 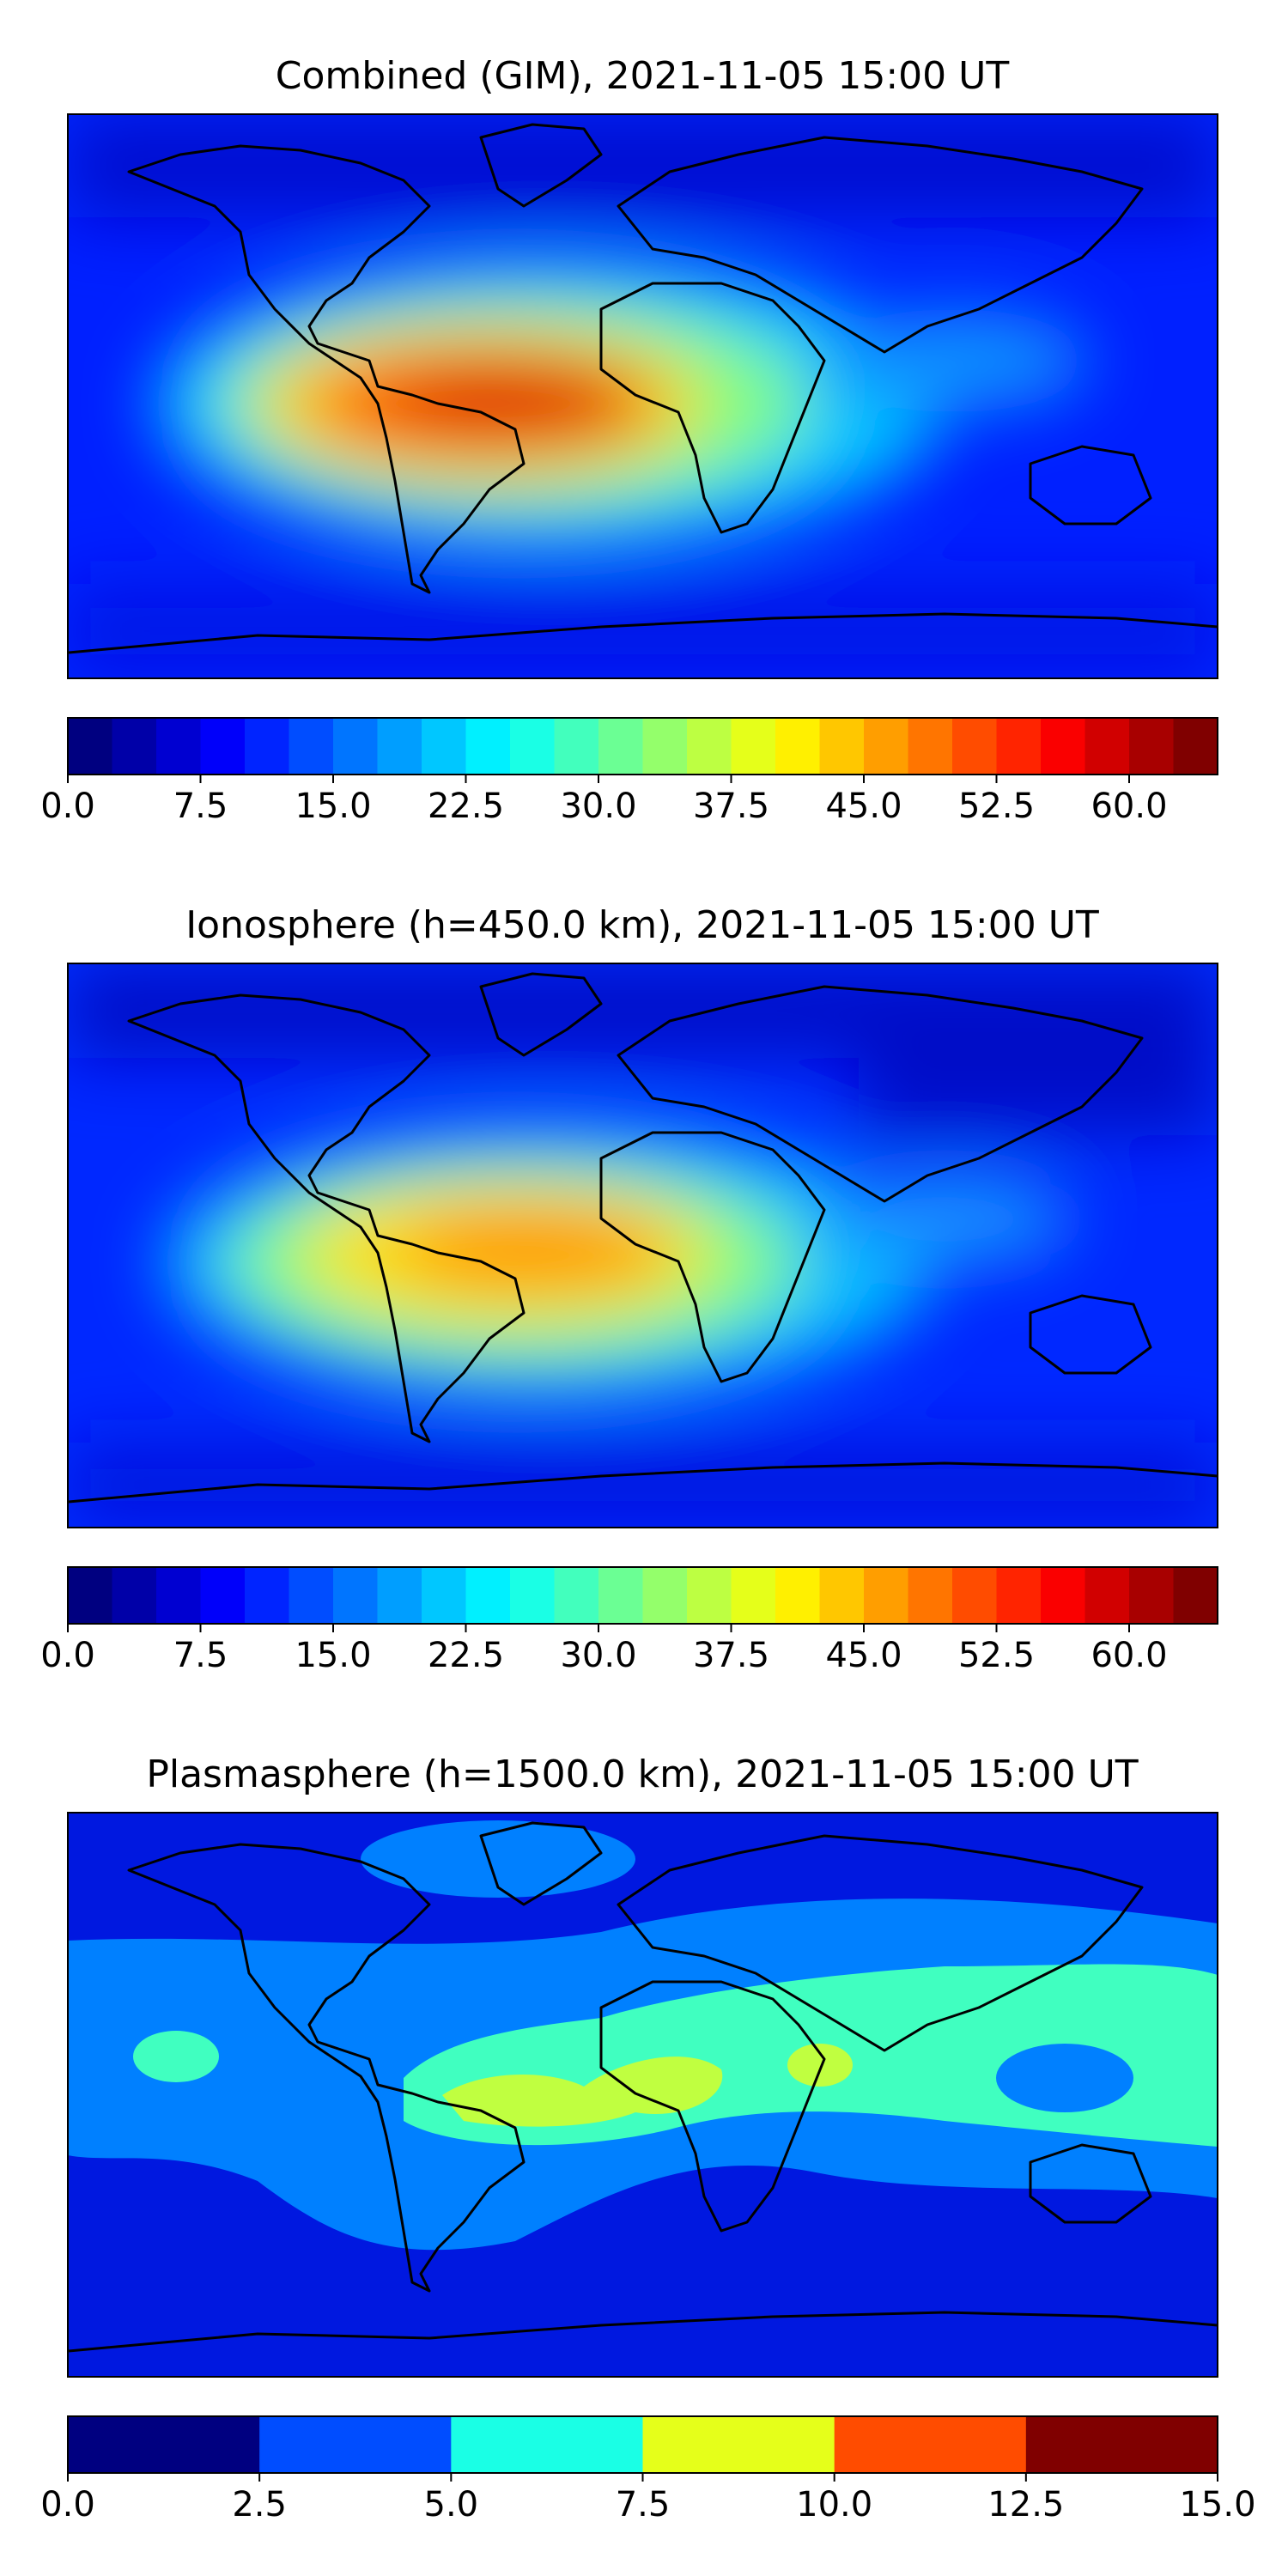 I want to click on colorbar: 0.0 2.5 5.0 7.5 10.0 12.5 15.0, so click(x=648, y=2470).